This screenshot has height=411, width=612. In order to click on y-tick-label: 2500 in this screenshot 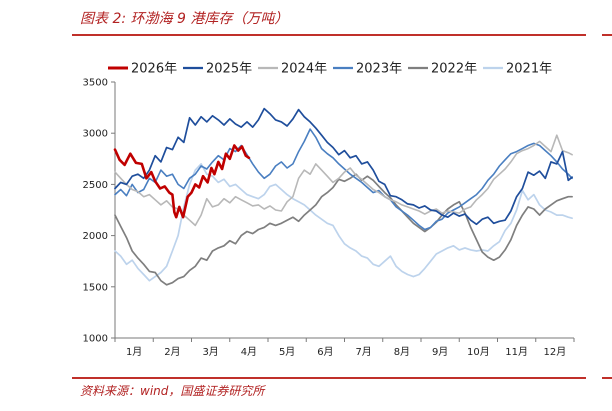, I will do `click(95, 185)`.